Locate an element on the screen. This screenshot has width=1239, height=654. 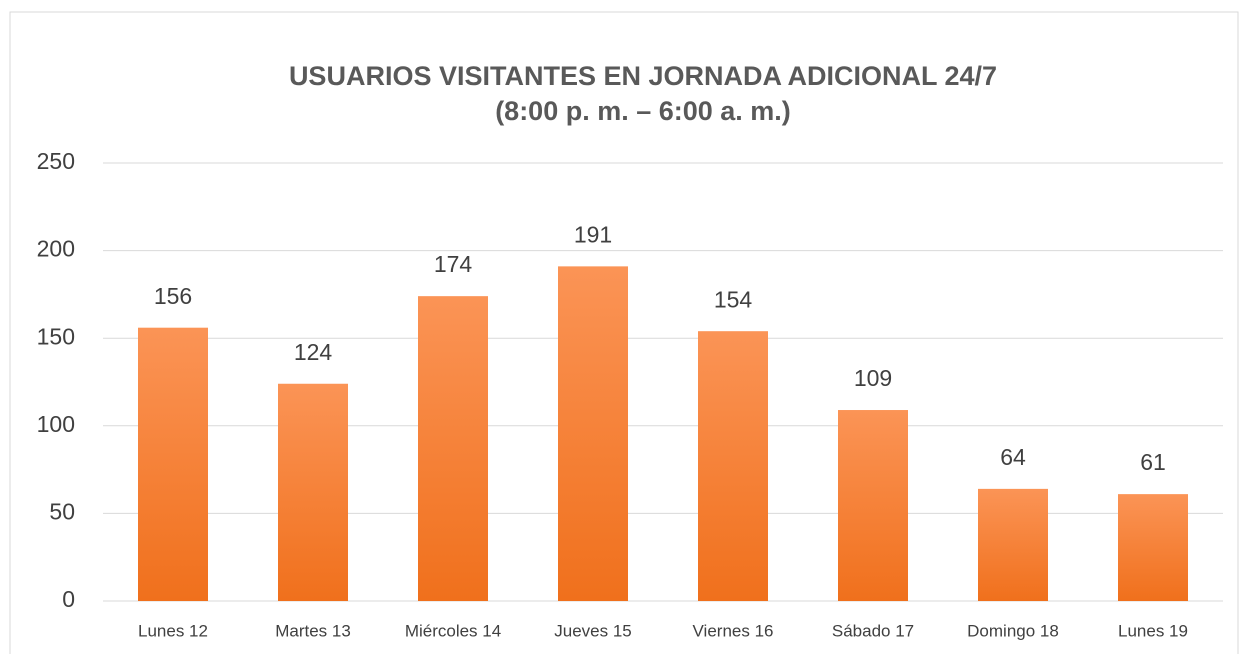
y-tick-label: 150 is located at coordinates (56, 336).